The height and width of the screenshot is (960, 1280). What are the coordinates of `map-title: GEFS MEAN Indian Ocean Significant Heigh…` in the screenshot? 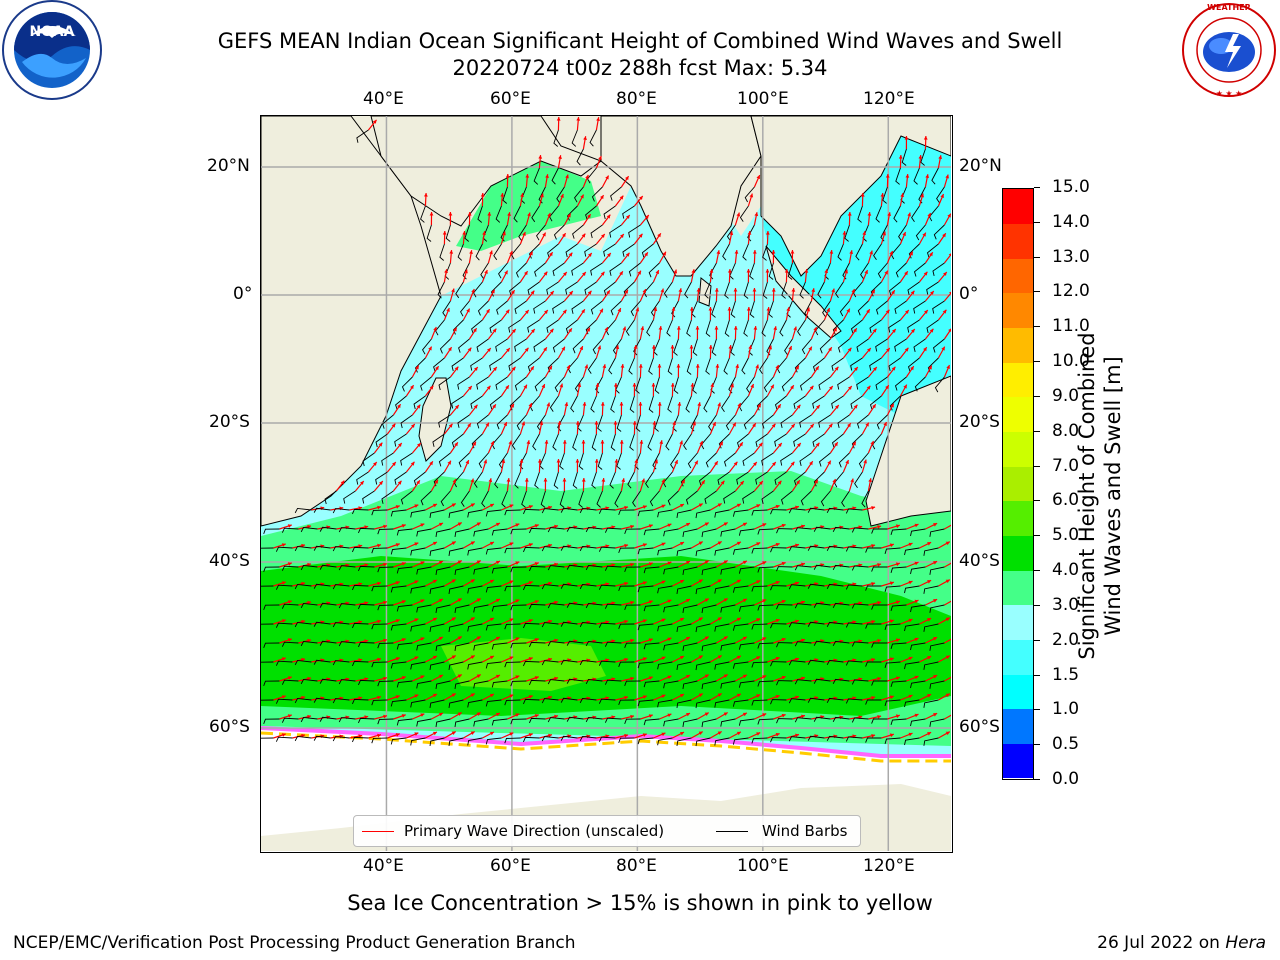 It's located at (640, 41).